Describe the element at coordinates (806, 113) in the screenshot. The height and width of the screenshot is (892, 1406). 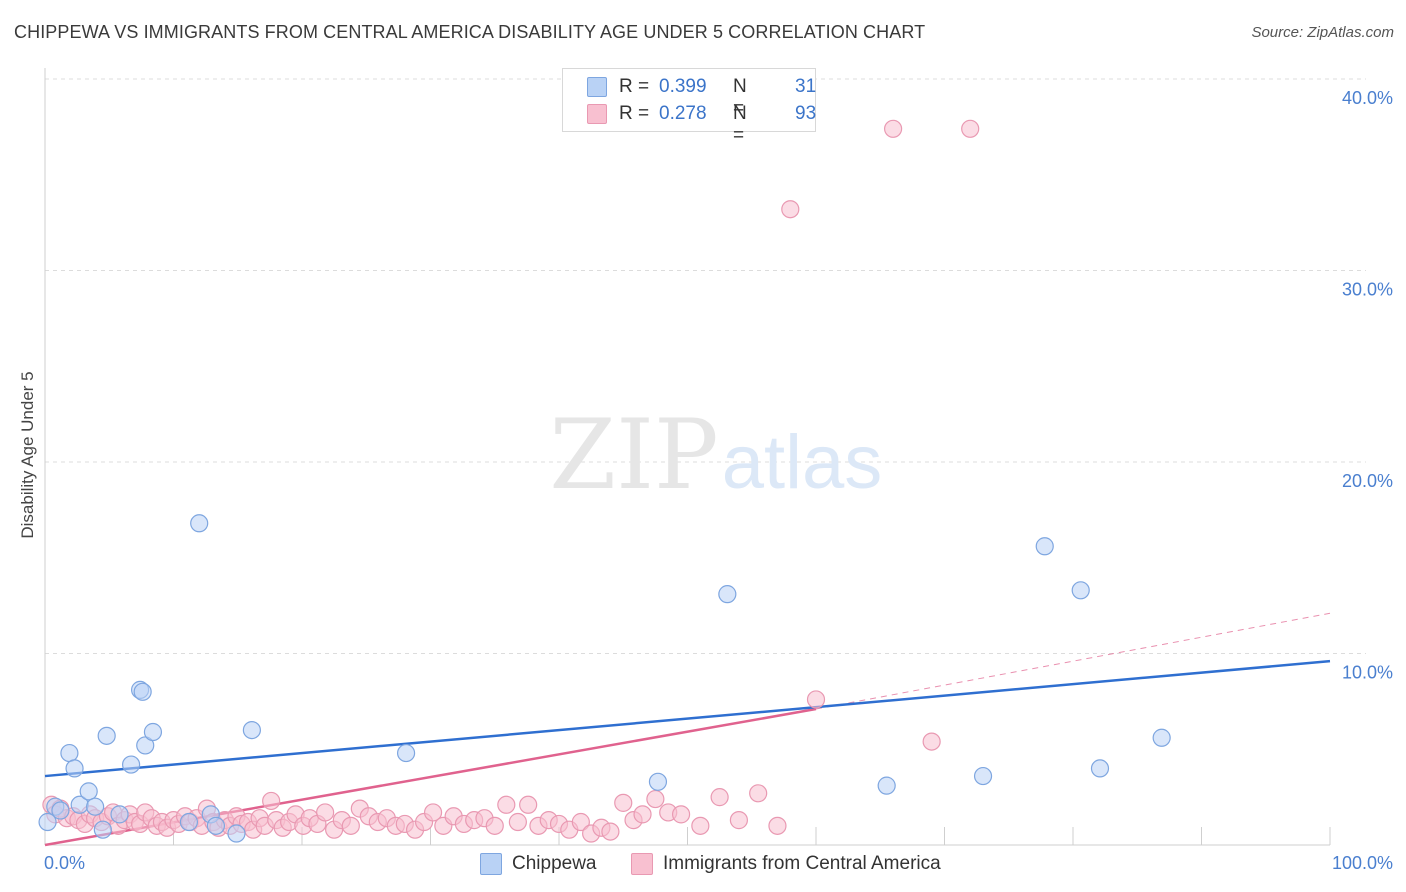
I see `central-n-value: 93` at that location.